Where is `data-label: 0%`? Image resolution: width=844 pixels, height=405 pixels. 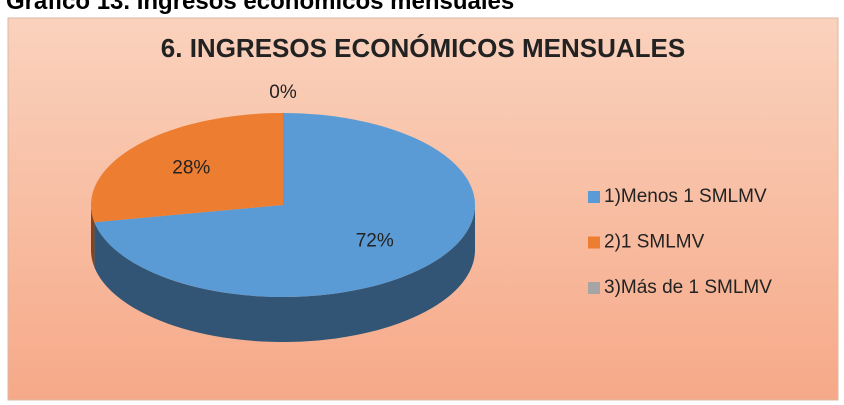
data-label: 0% is located at coordinates (283, 92).